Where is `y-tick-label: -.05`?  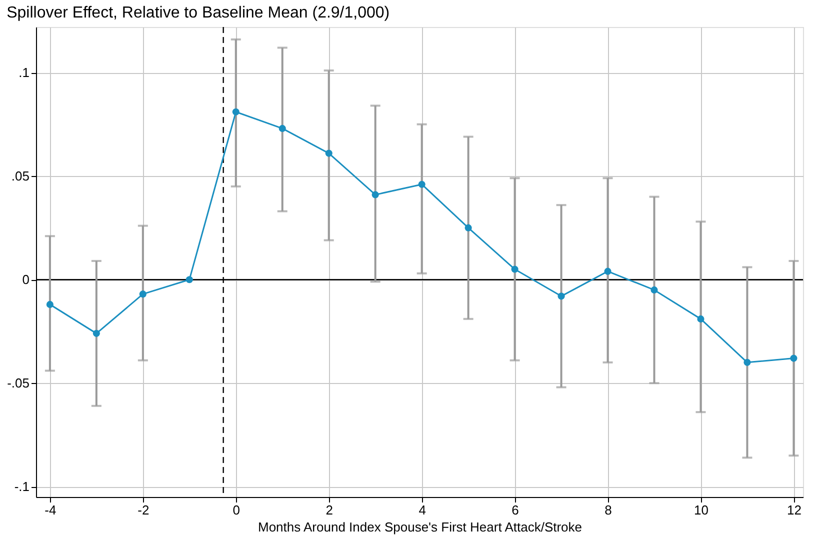 y-tick-label: -.05 is located at coordinates (18, 383).